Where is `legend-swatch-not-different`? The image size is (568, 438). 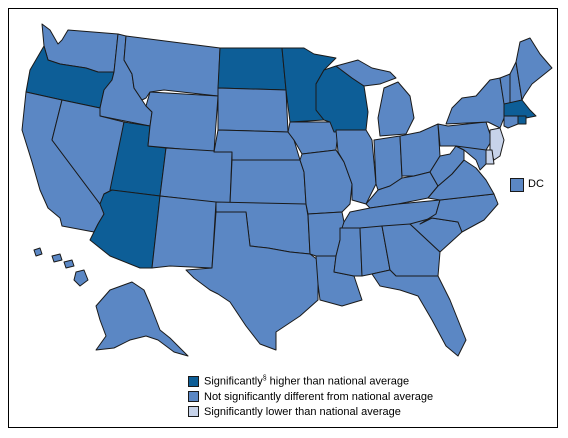
legend-swatch-not-different is located at coordinates (193, 396).